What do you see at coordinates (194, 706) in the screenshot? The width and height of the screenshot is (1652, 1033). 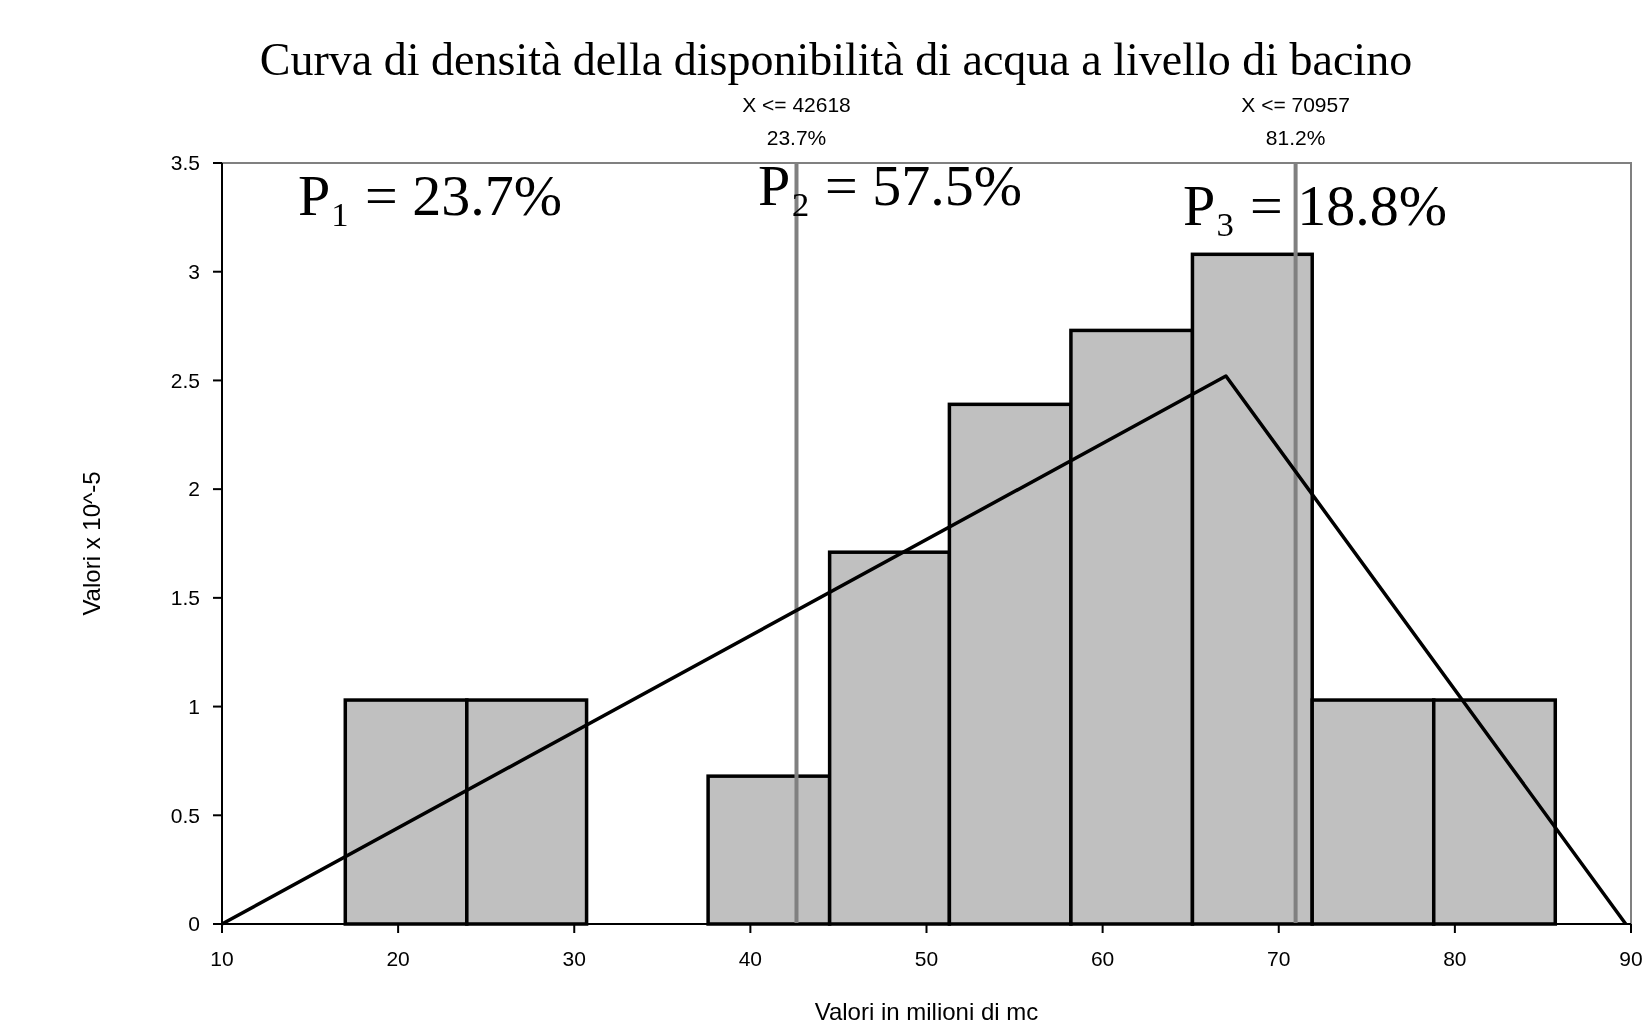 I see `y-tick-label: 1` at bounding box center [194, 706].